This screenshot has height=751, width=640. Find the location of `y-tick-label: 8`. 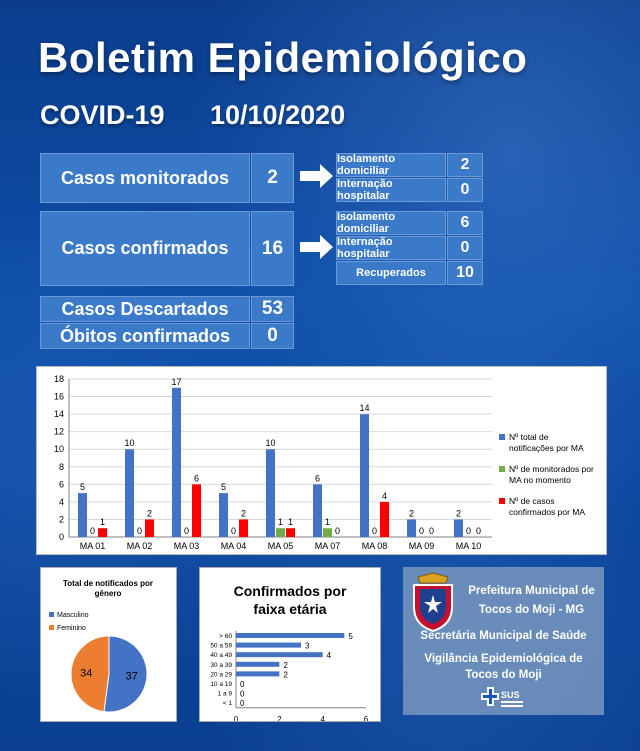

y-tick-label: 8 is located at coordinates (61, 467).